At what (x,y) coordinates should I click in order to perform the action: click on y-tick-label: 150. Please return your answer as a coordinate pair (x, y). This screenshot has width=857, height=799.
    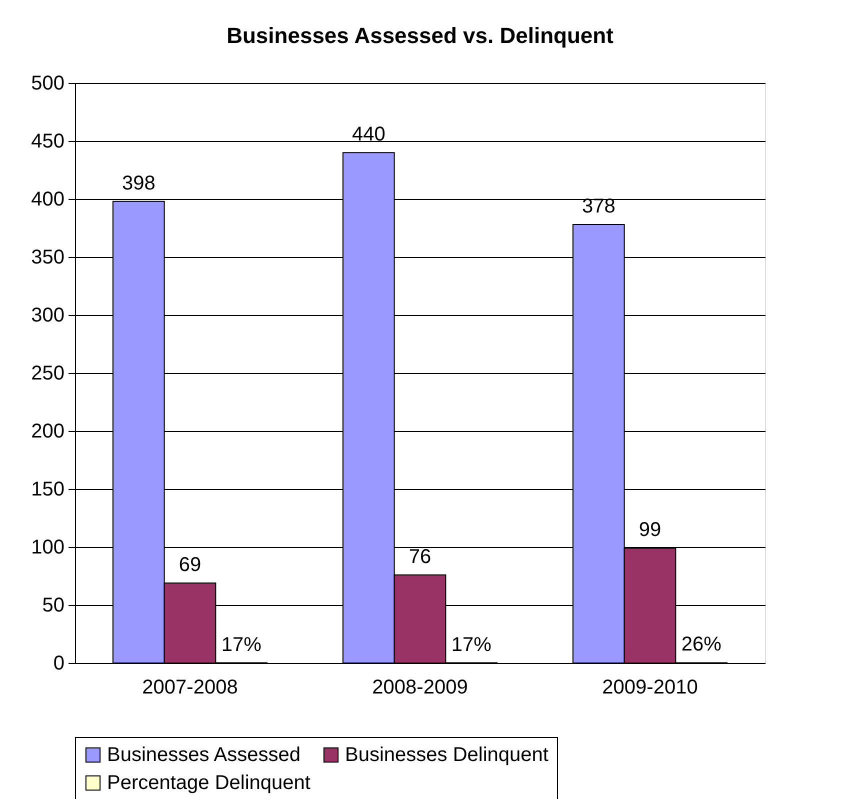
    Looking at the image, I should click on (47, 489).